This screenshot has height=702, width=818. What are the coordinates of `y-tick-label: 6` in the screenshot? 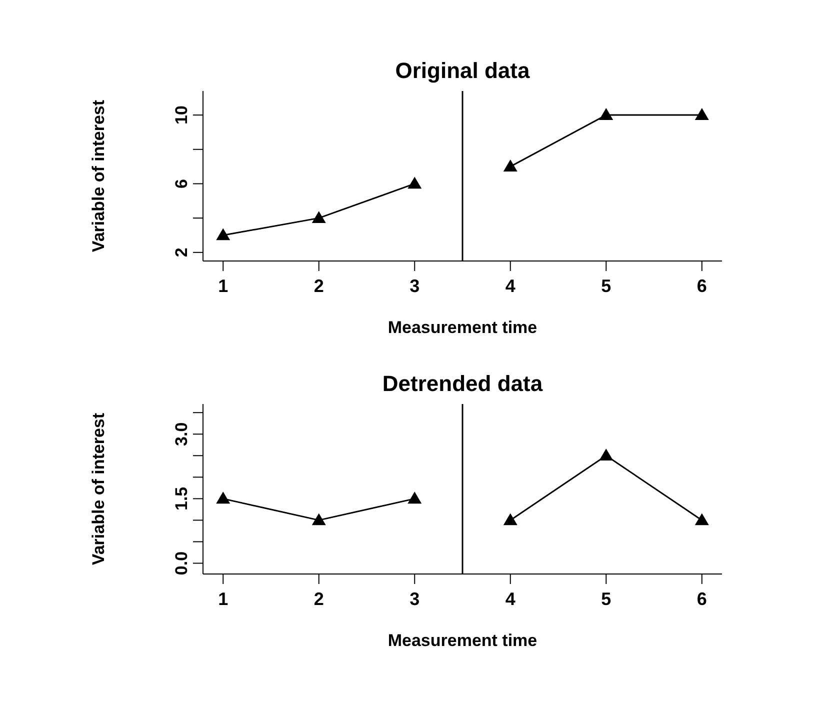 It's located at (181, 183).